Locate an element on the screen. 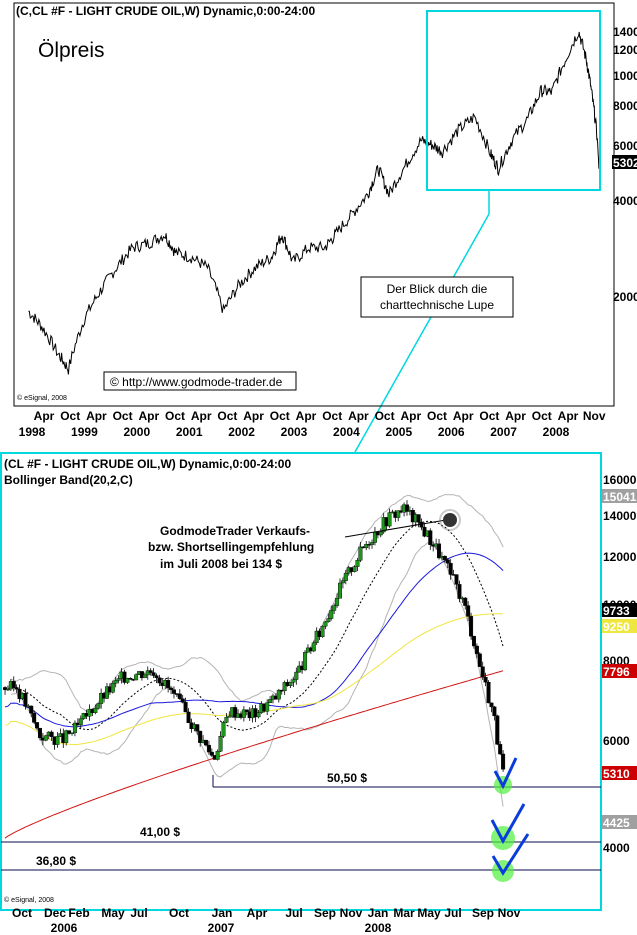  bottom-y-tick: 16000 is located at coordinates (620, 480).